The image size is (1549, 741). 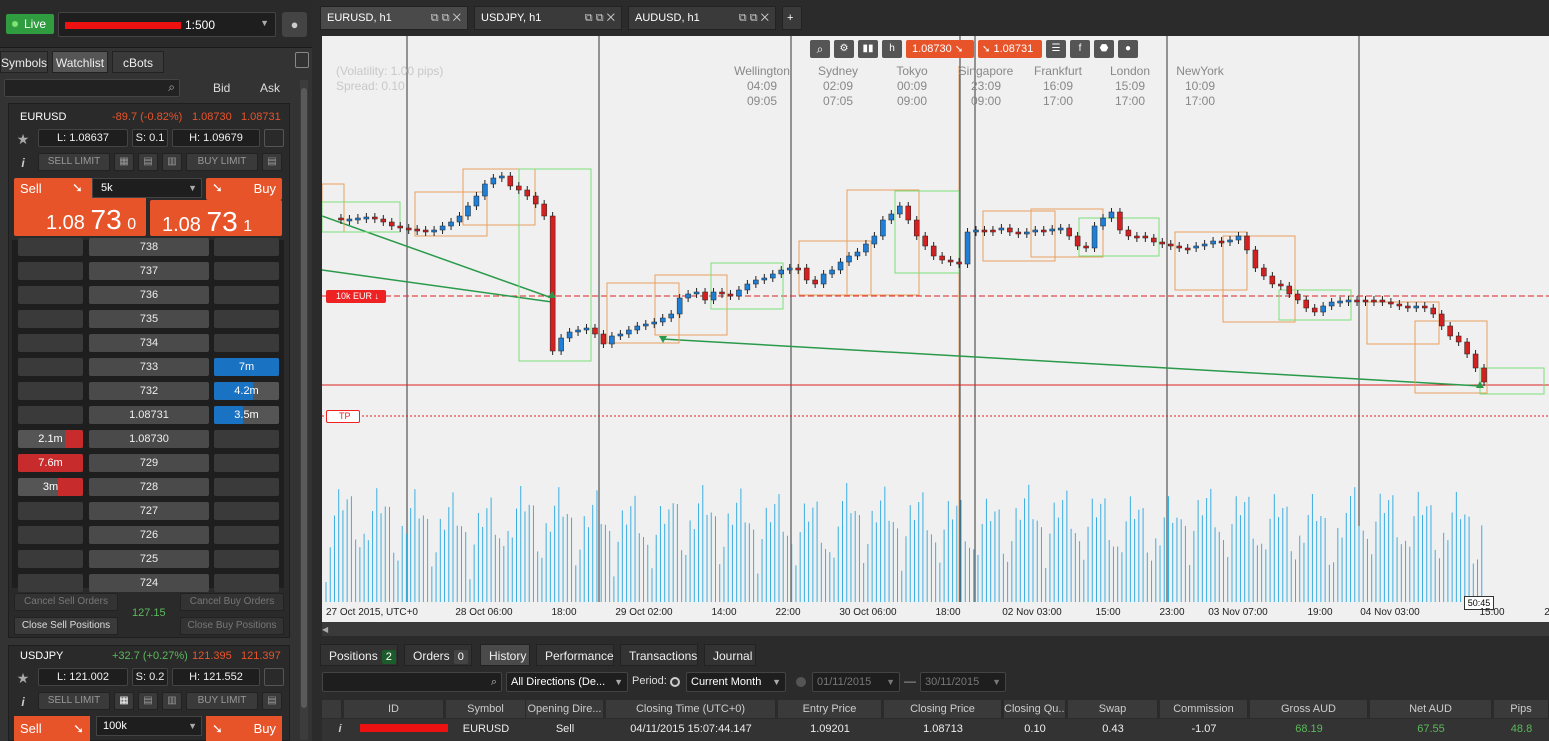 What do you see at coordinates (149, 247) in the screenshot?
I see `depth-price-cell: 738` at bounding box center [149, 247].